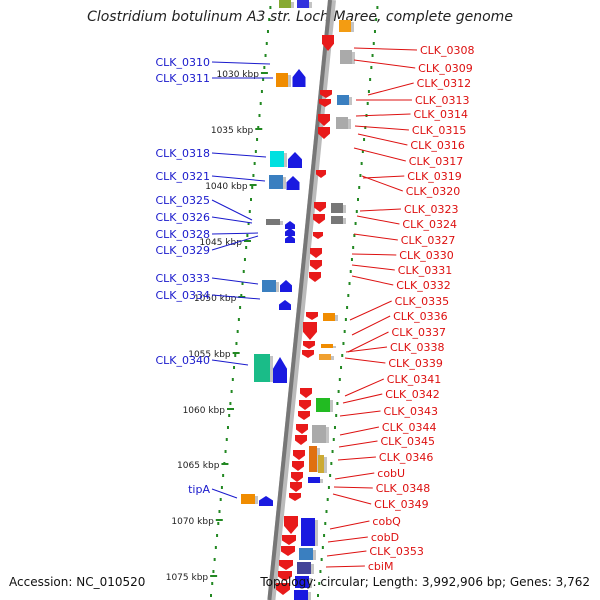 Image resolution: width=600 pixels, height=600 pixels. I want to click on left-dot-track, so click(241, 301).